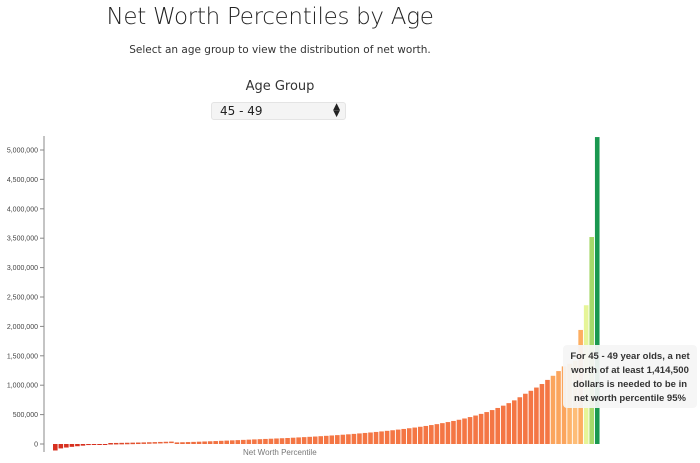  Describe the element at coordinates (278, 111) in the screenshot. I see `age-group-select: 45 - 49 ▲ ▼` at that location.